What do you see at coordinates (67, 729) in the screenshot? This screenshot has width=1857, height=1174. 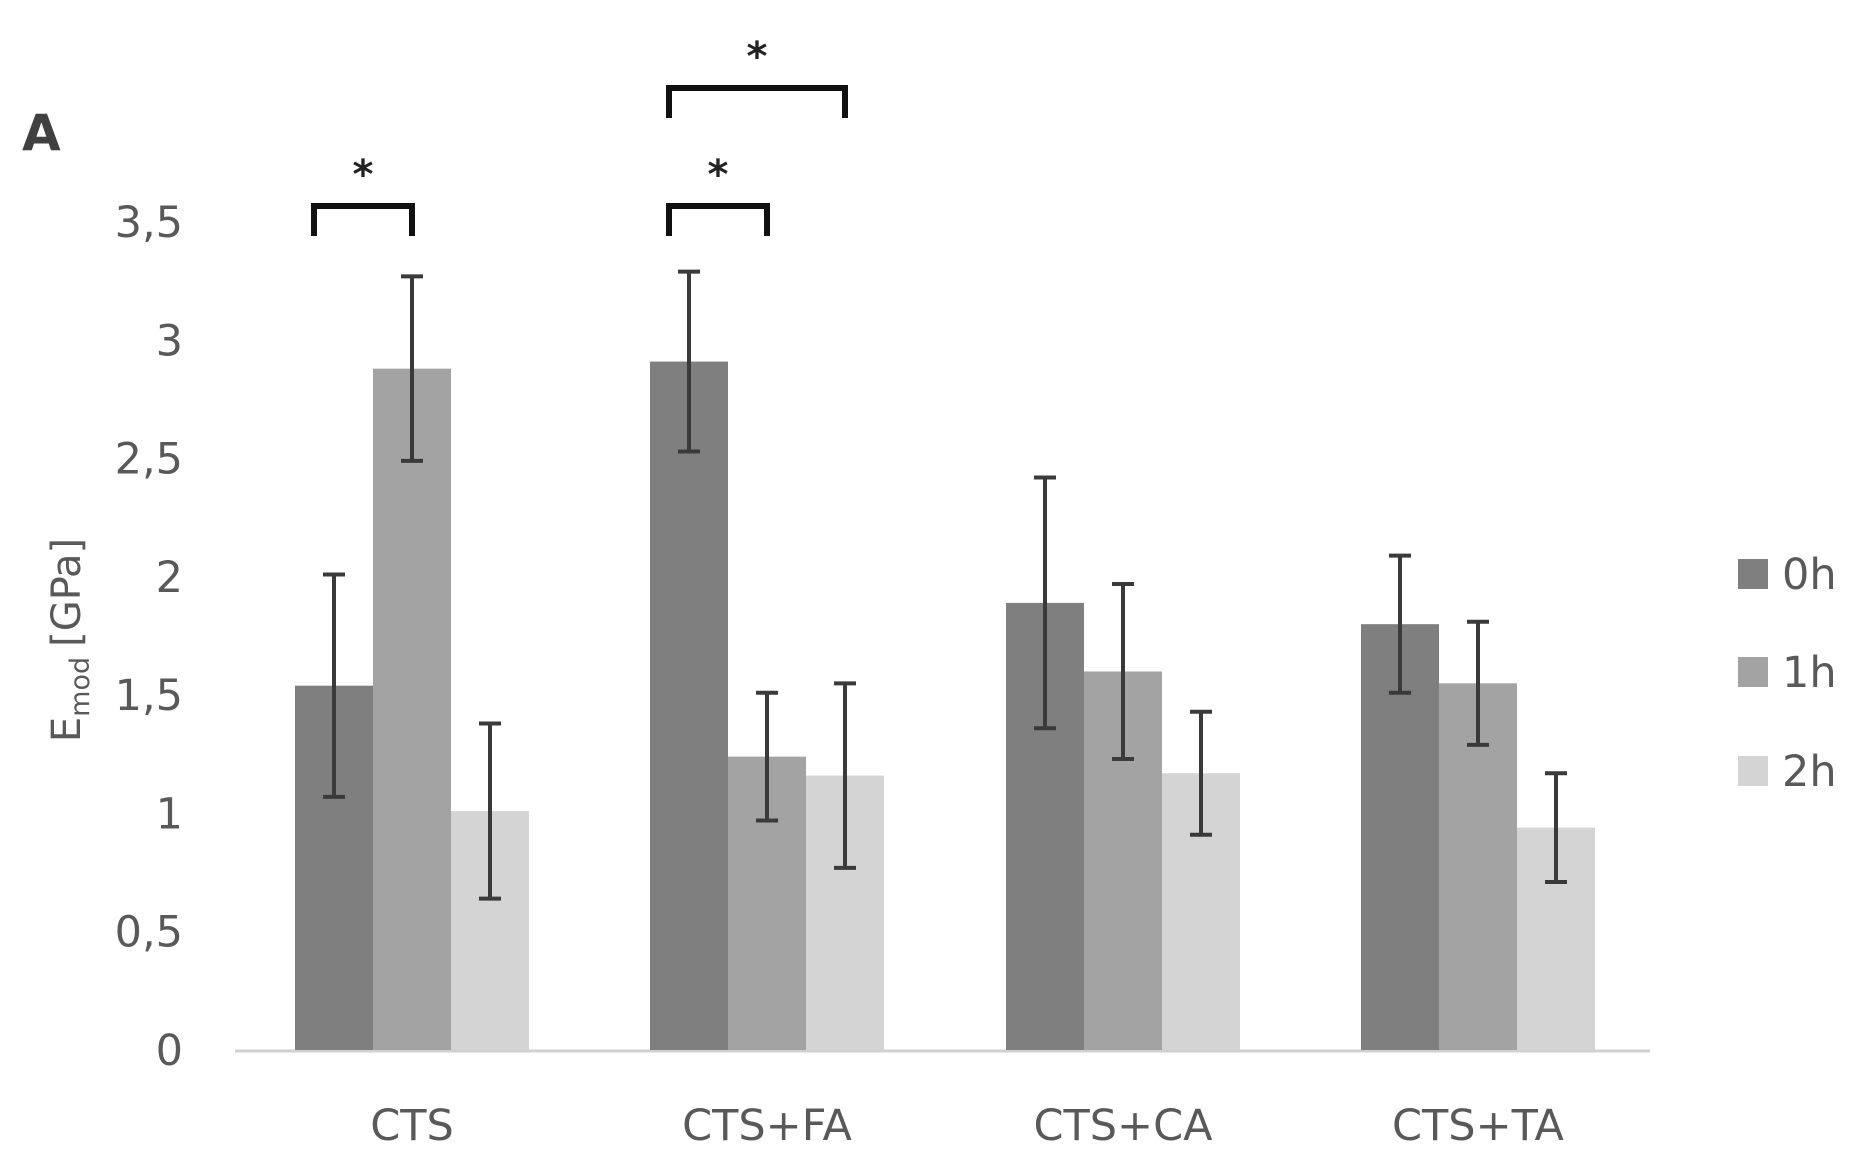 I see `y-axis-label-main: E` at bounding box center [67, 729].